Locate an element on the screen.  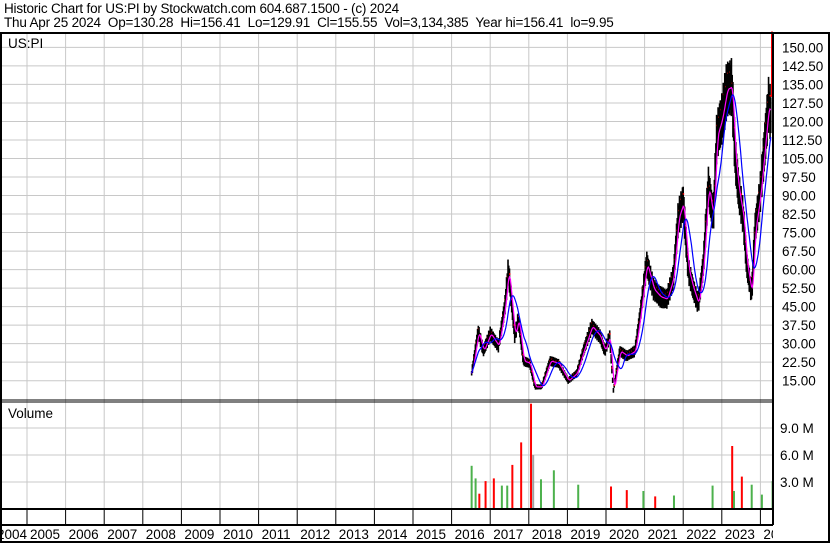
x-tick-label: 2014 is located at coordinates (392, 534).